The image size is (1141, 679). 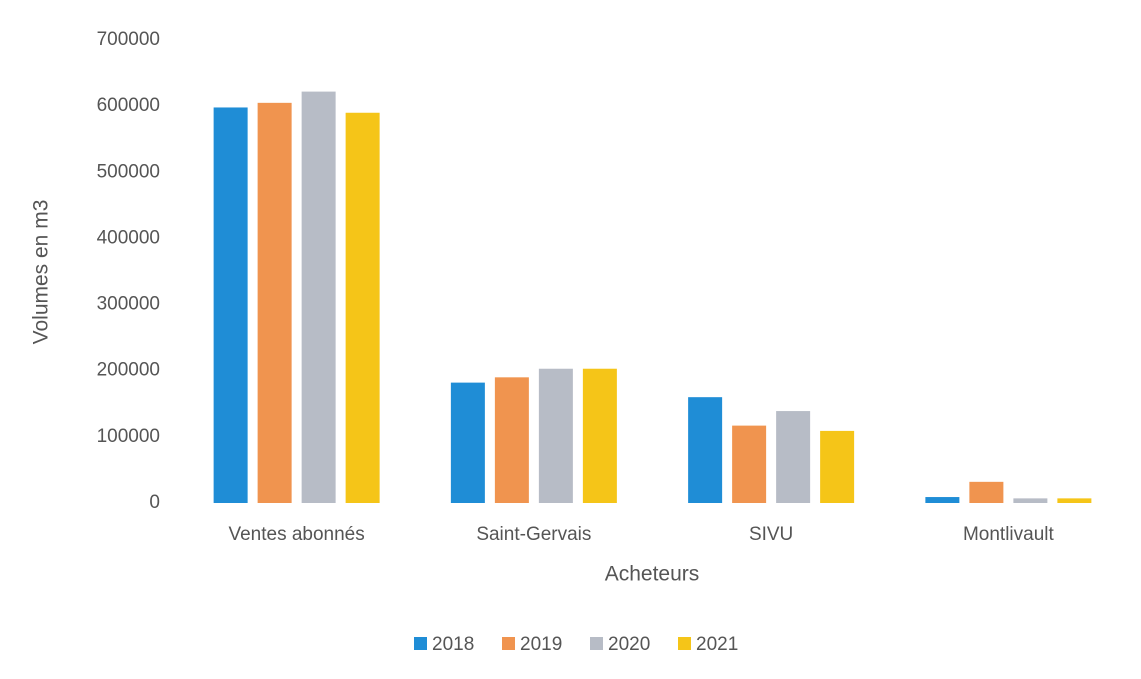 I want to click on legend-label: 2018, so click(x=453, y=644).